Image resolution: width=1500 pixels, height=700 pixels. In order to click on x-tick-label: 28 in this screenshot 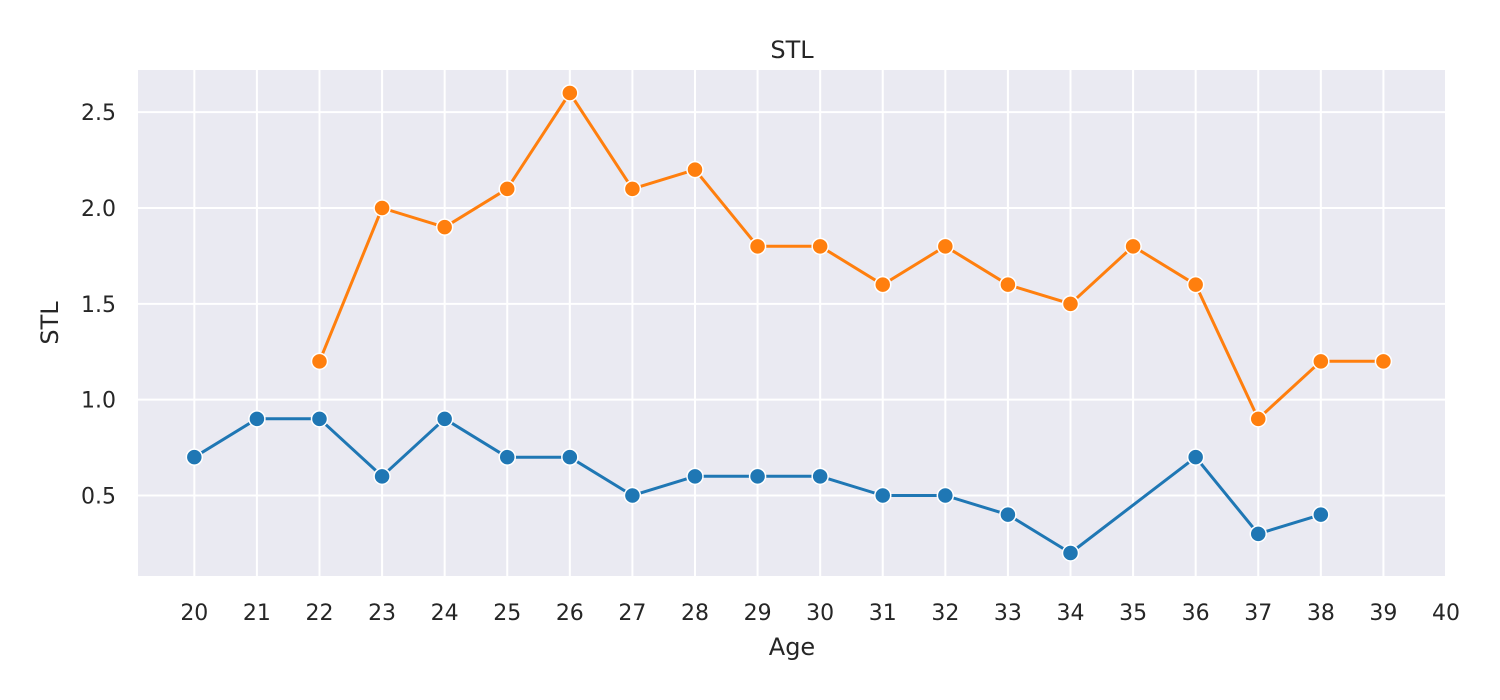, I will do `click(695, 613)`.